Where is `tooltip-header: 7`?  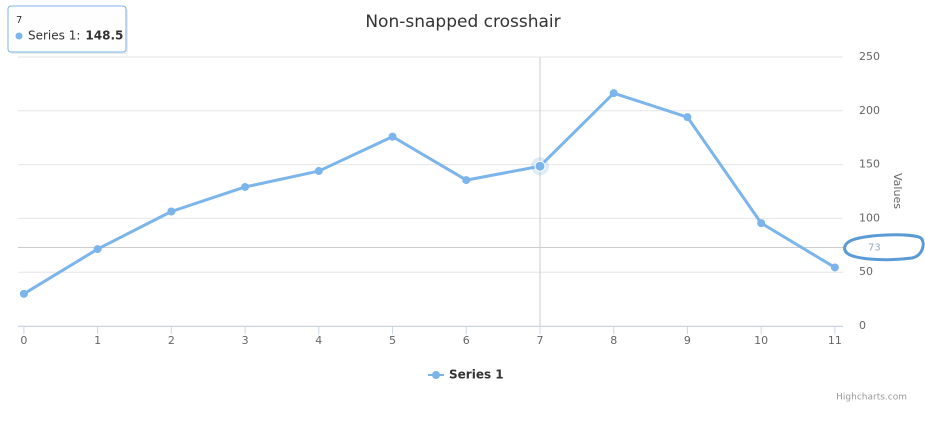 tooltip-header: 7 is located at coordinates (19, 20).